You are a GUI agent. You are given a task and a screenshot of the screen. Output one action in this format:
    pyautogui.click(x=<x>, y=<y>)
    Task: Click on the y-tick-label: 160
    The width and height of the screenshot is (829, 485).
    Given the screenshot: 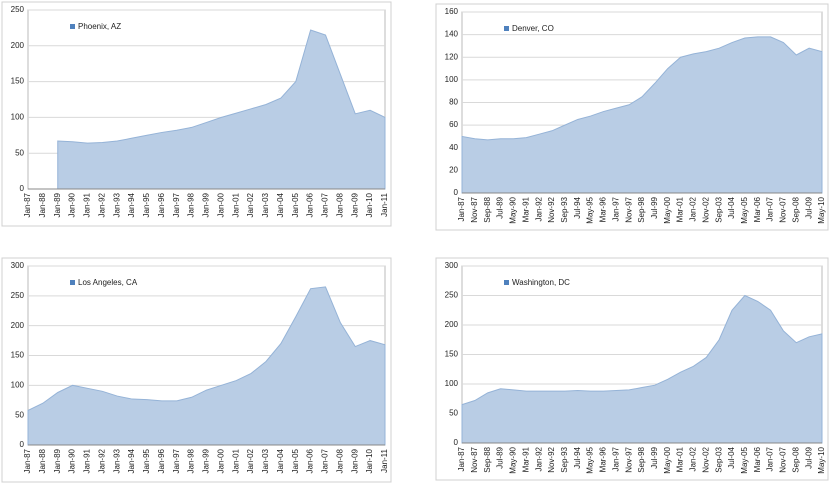 What is the action you would take?
    pyautogui.click(x=452, y=11)
    